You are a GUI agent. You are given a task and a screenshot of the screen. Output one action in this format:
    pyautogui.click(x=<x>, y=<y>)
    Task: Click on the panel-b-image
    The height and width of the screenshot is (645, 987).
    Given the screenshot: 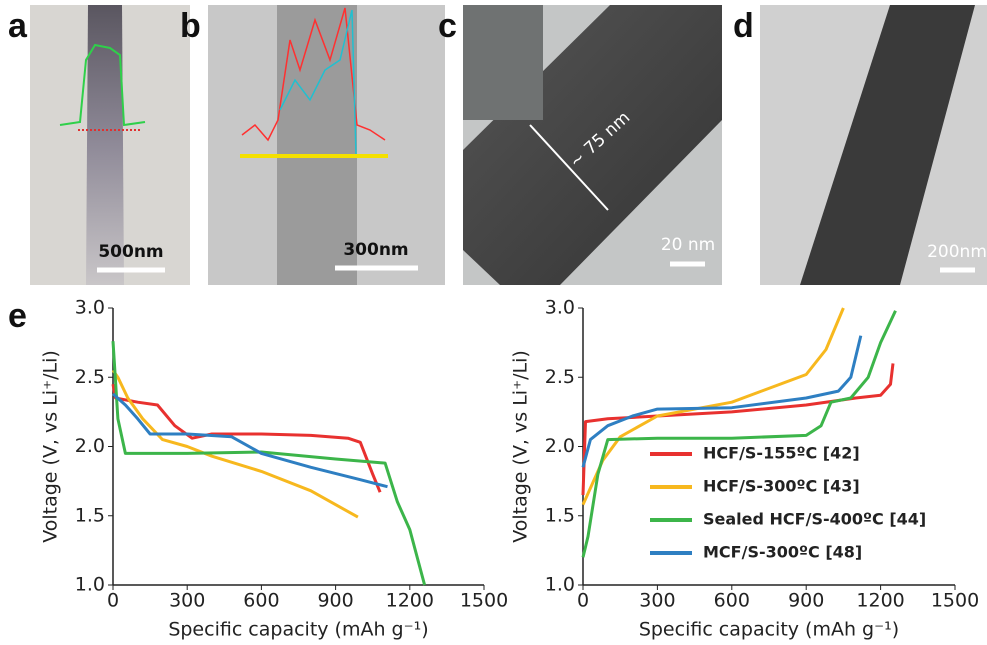 What is the action you would take?
    pyautogui.click(x=326, y=145)
    